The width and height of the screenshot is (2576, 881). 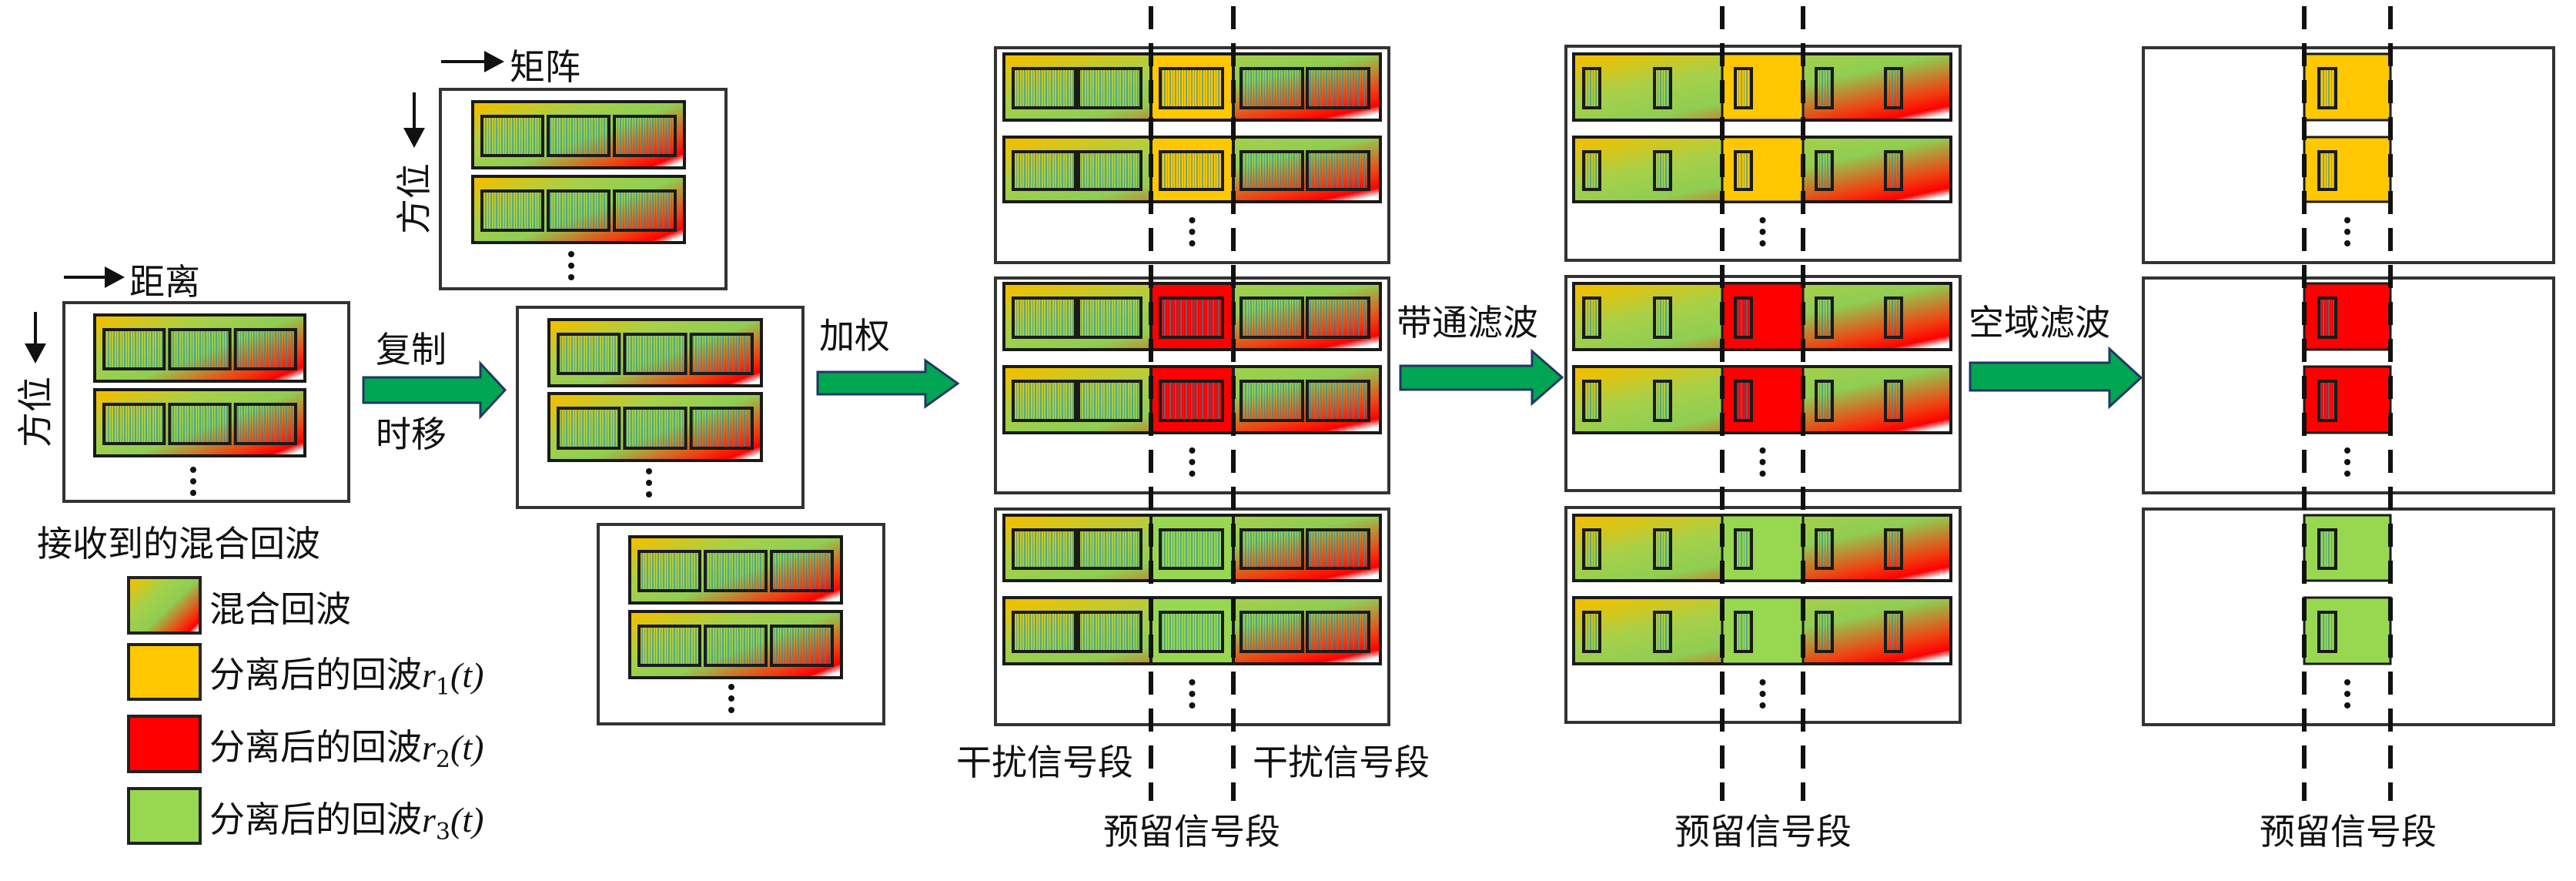 I want to click on azimuth-axis-label: 方位, so click(x=36, y=412).